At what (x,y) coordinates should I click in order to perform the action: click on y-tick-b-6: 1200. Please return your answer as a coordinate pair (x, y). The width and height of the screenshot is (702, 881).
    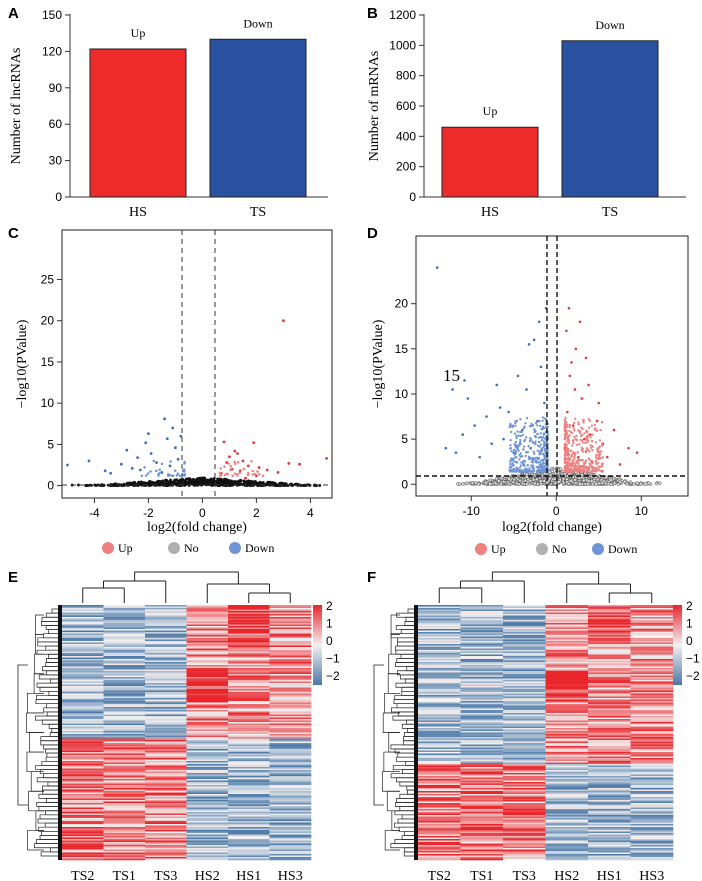
    Looking at the image, I should click on (402, 15).